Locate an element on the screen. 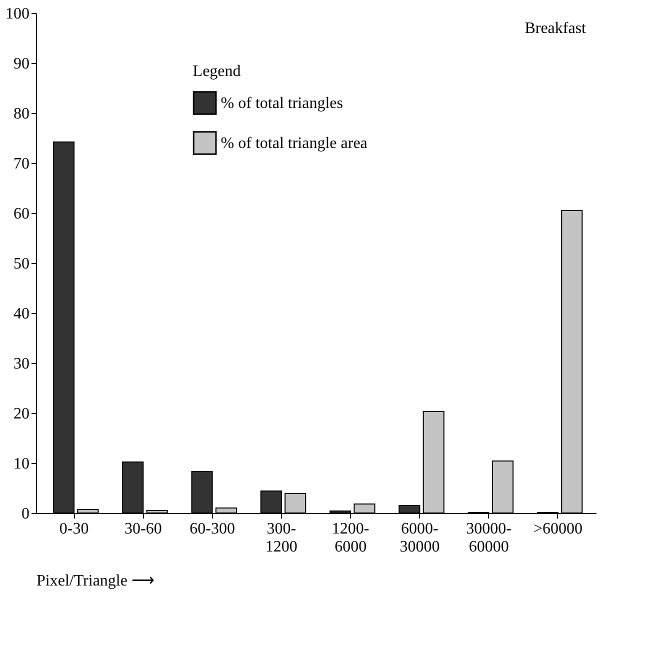 The height and width of the screenshot is (648, 669). y-tick-label: 90 is located at coordinates (22, 64).